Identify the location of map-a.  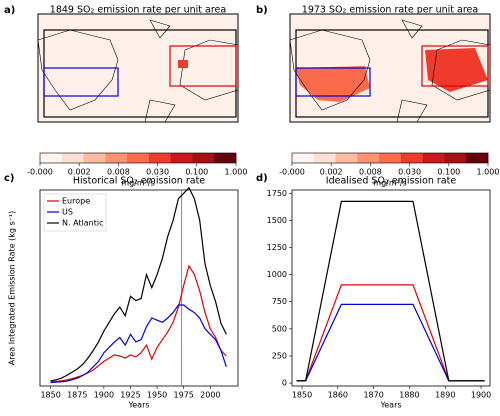
(138, 68).